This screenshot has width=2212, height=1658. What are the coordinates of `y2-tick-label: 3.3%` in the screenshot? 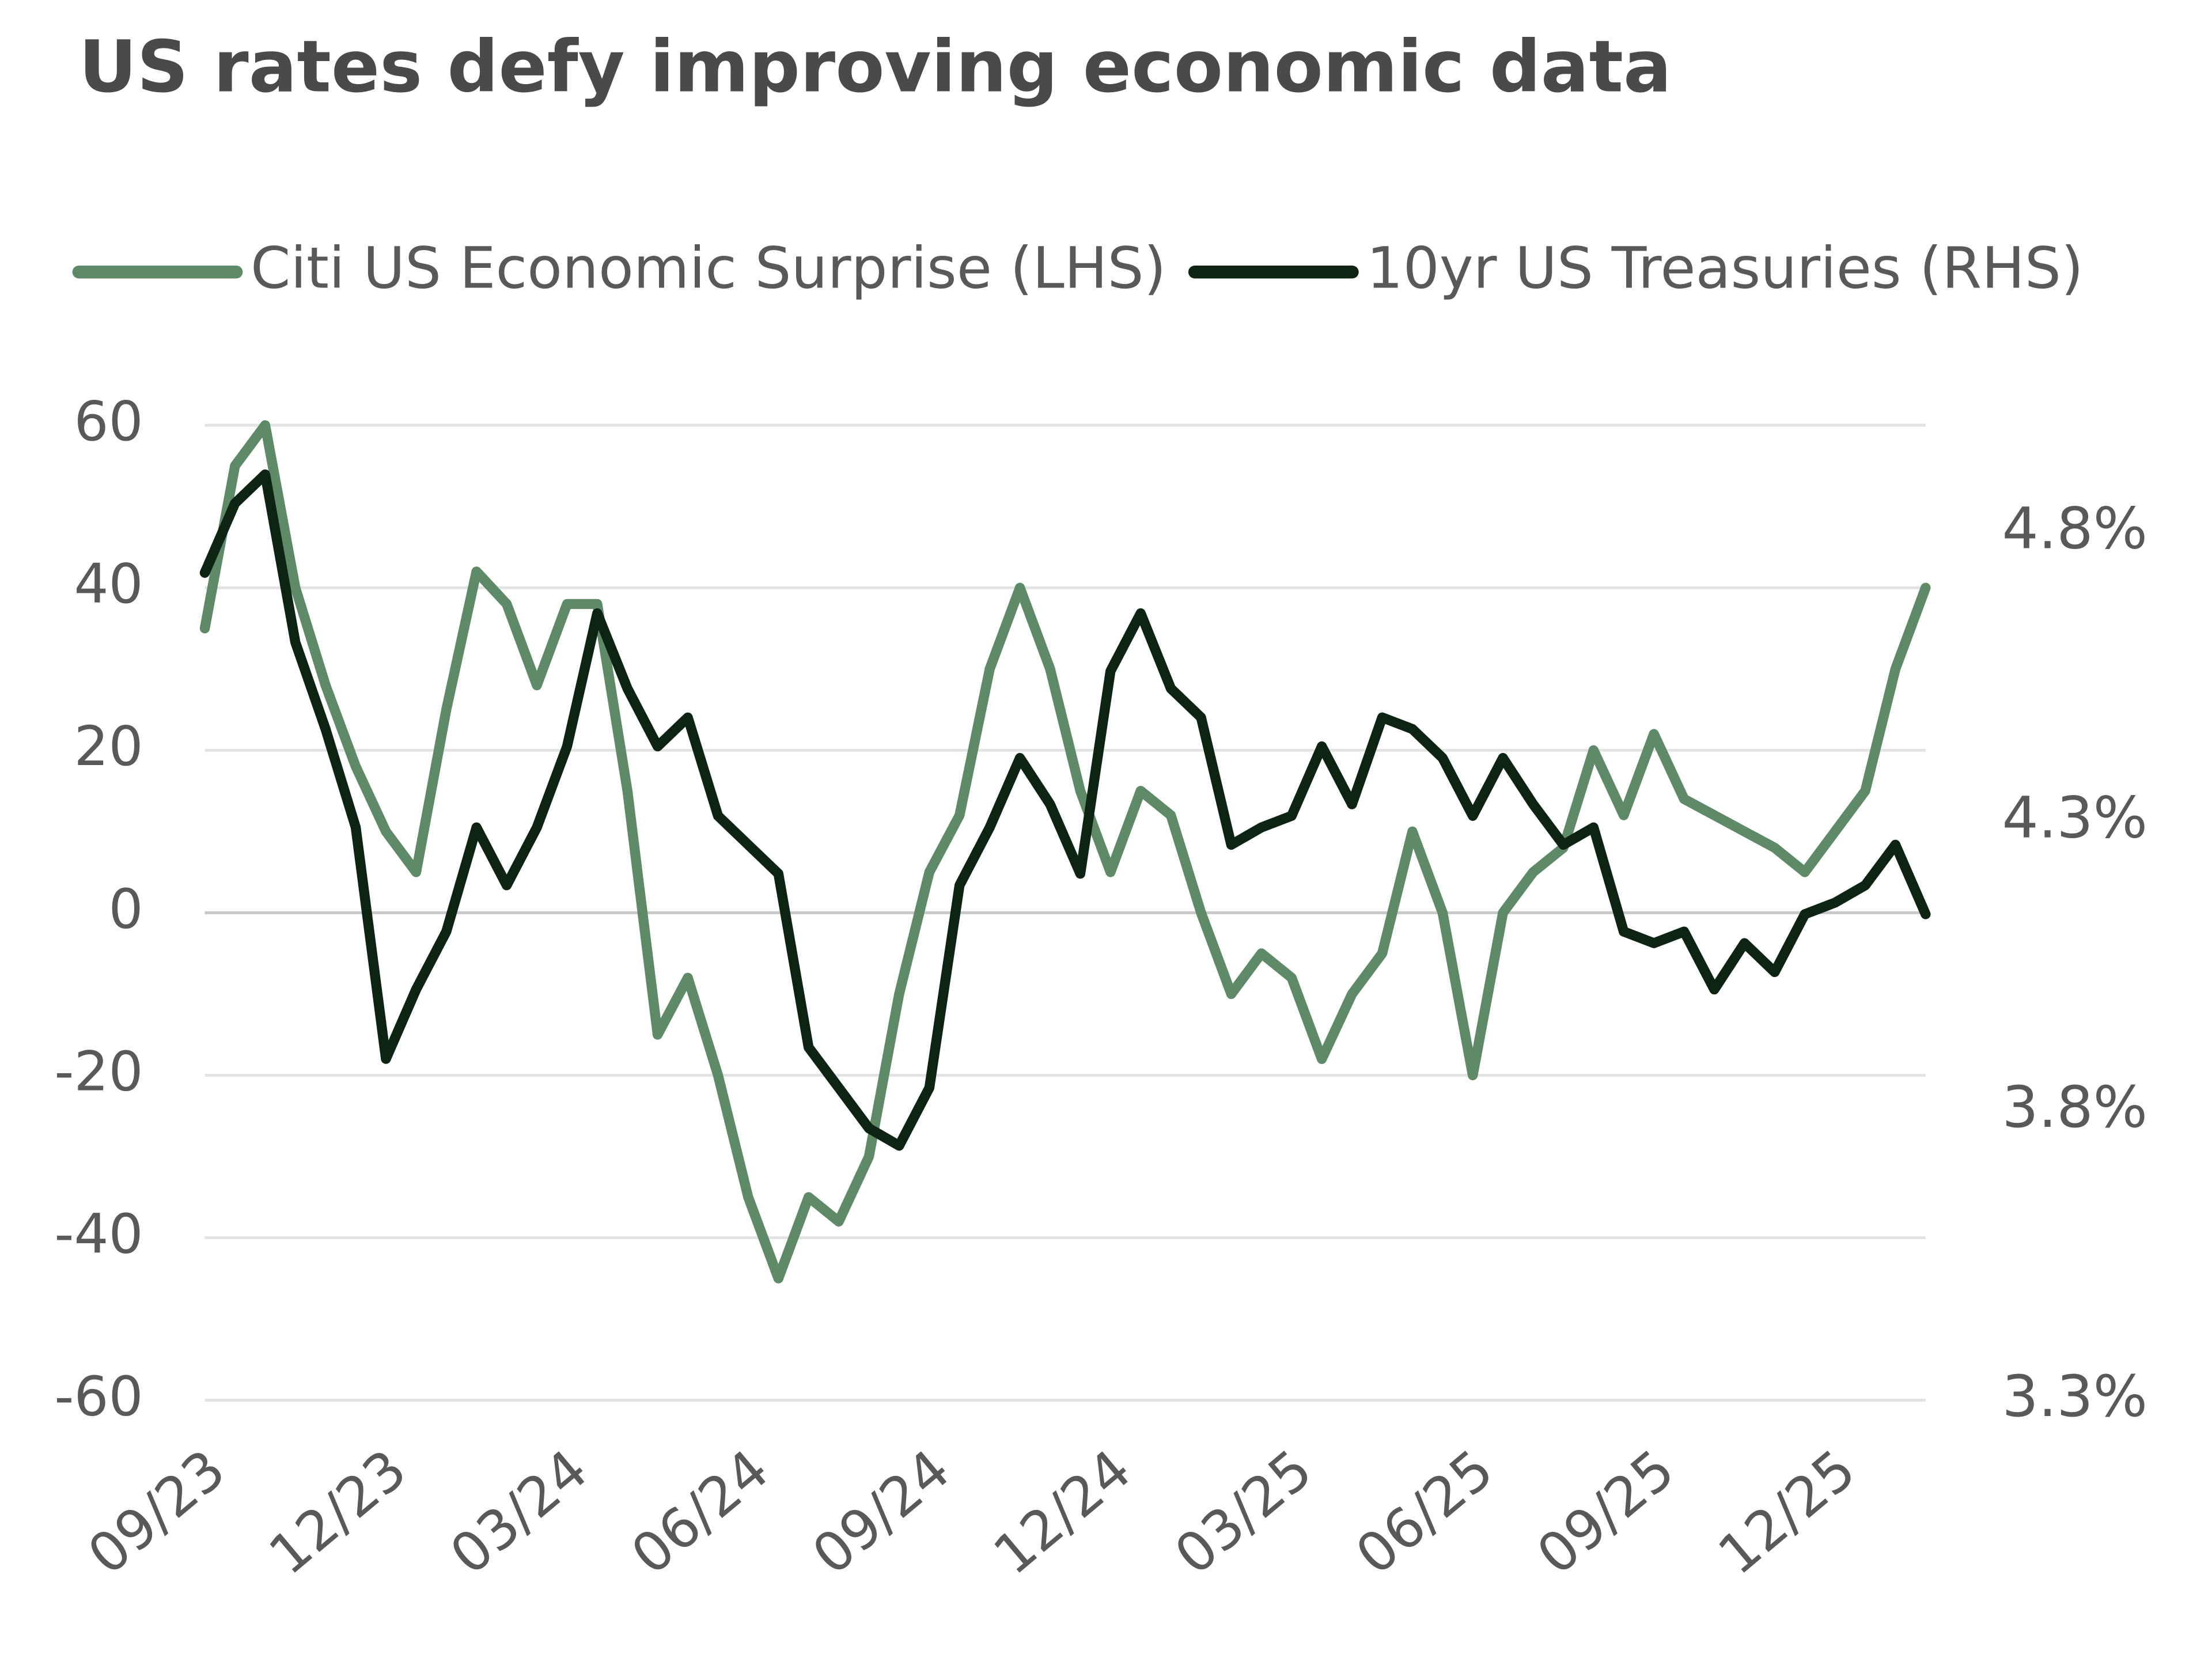 It's located at (2075, 1397).